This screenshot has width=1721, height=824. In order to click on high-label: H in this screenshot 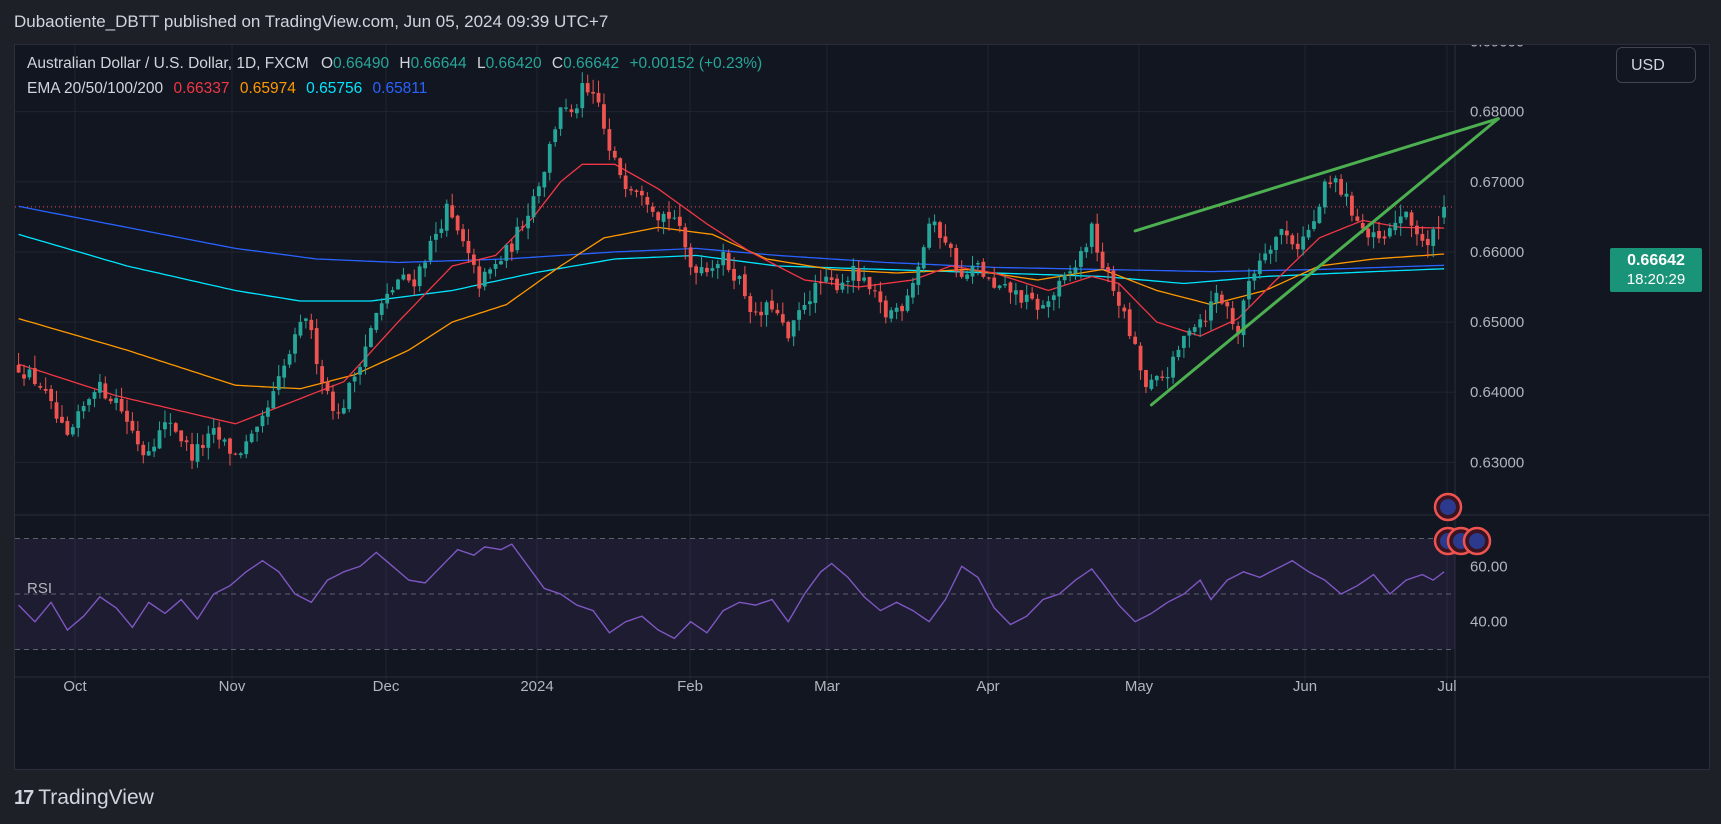, I will do `click(405, 63)`.